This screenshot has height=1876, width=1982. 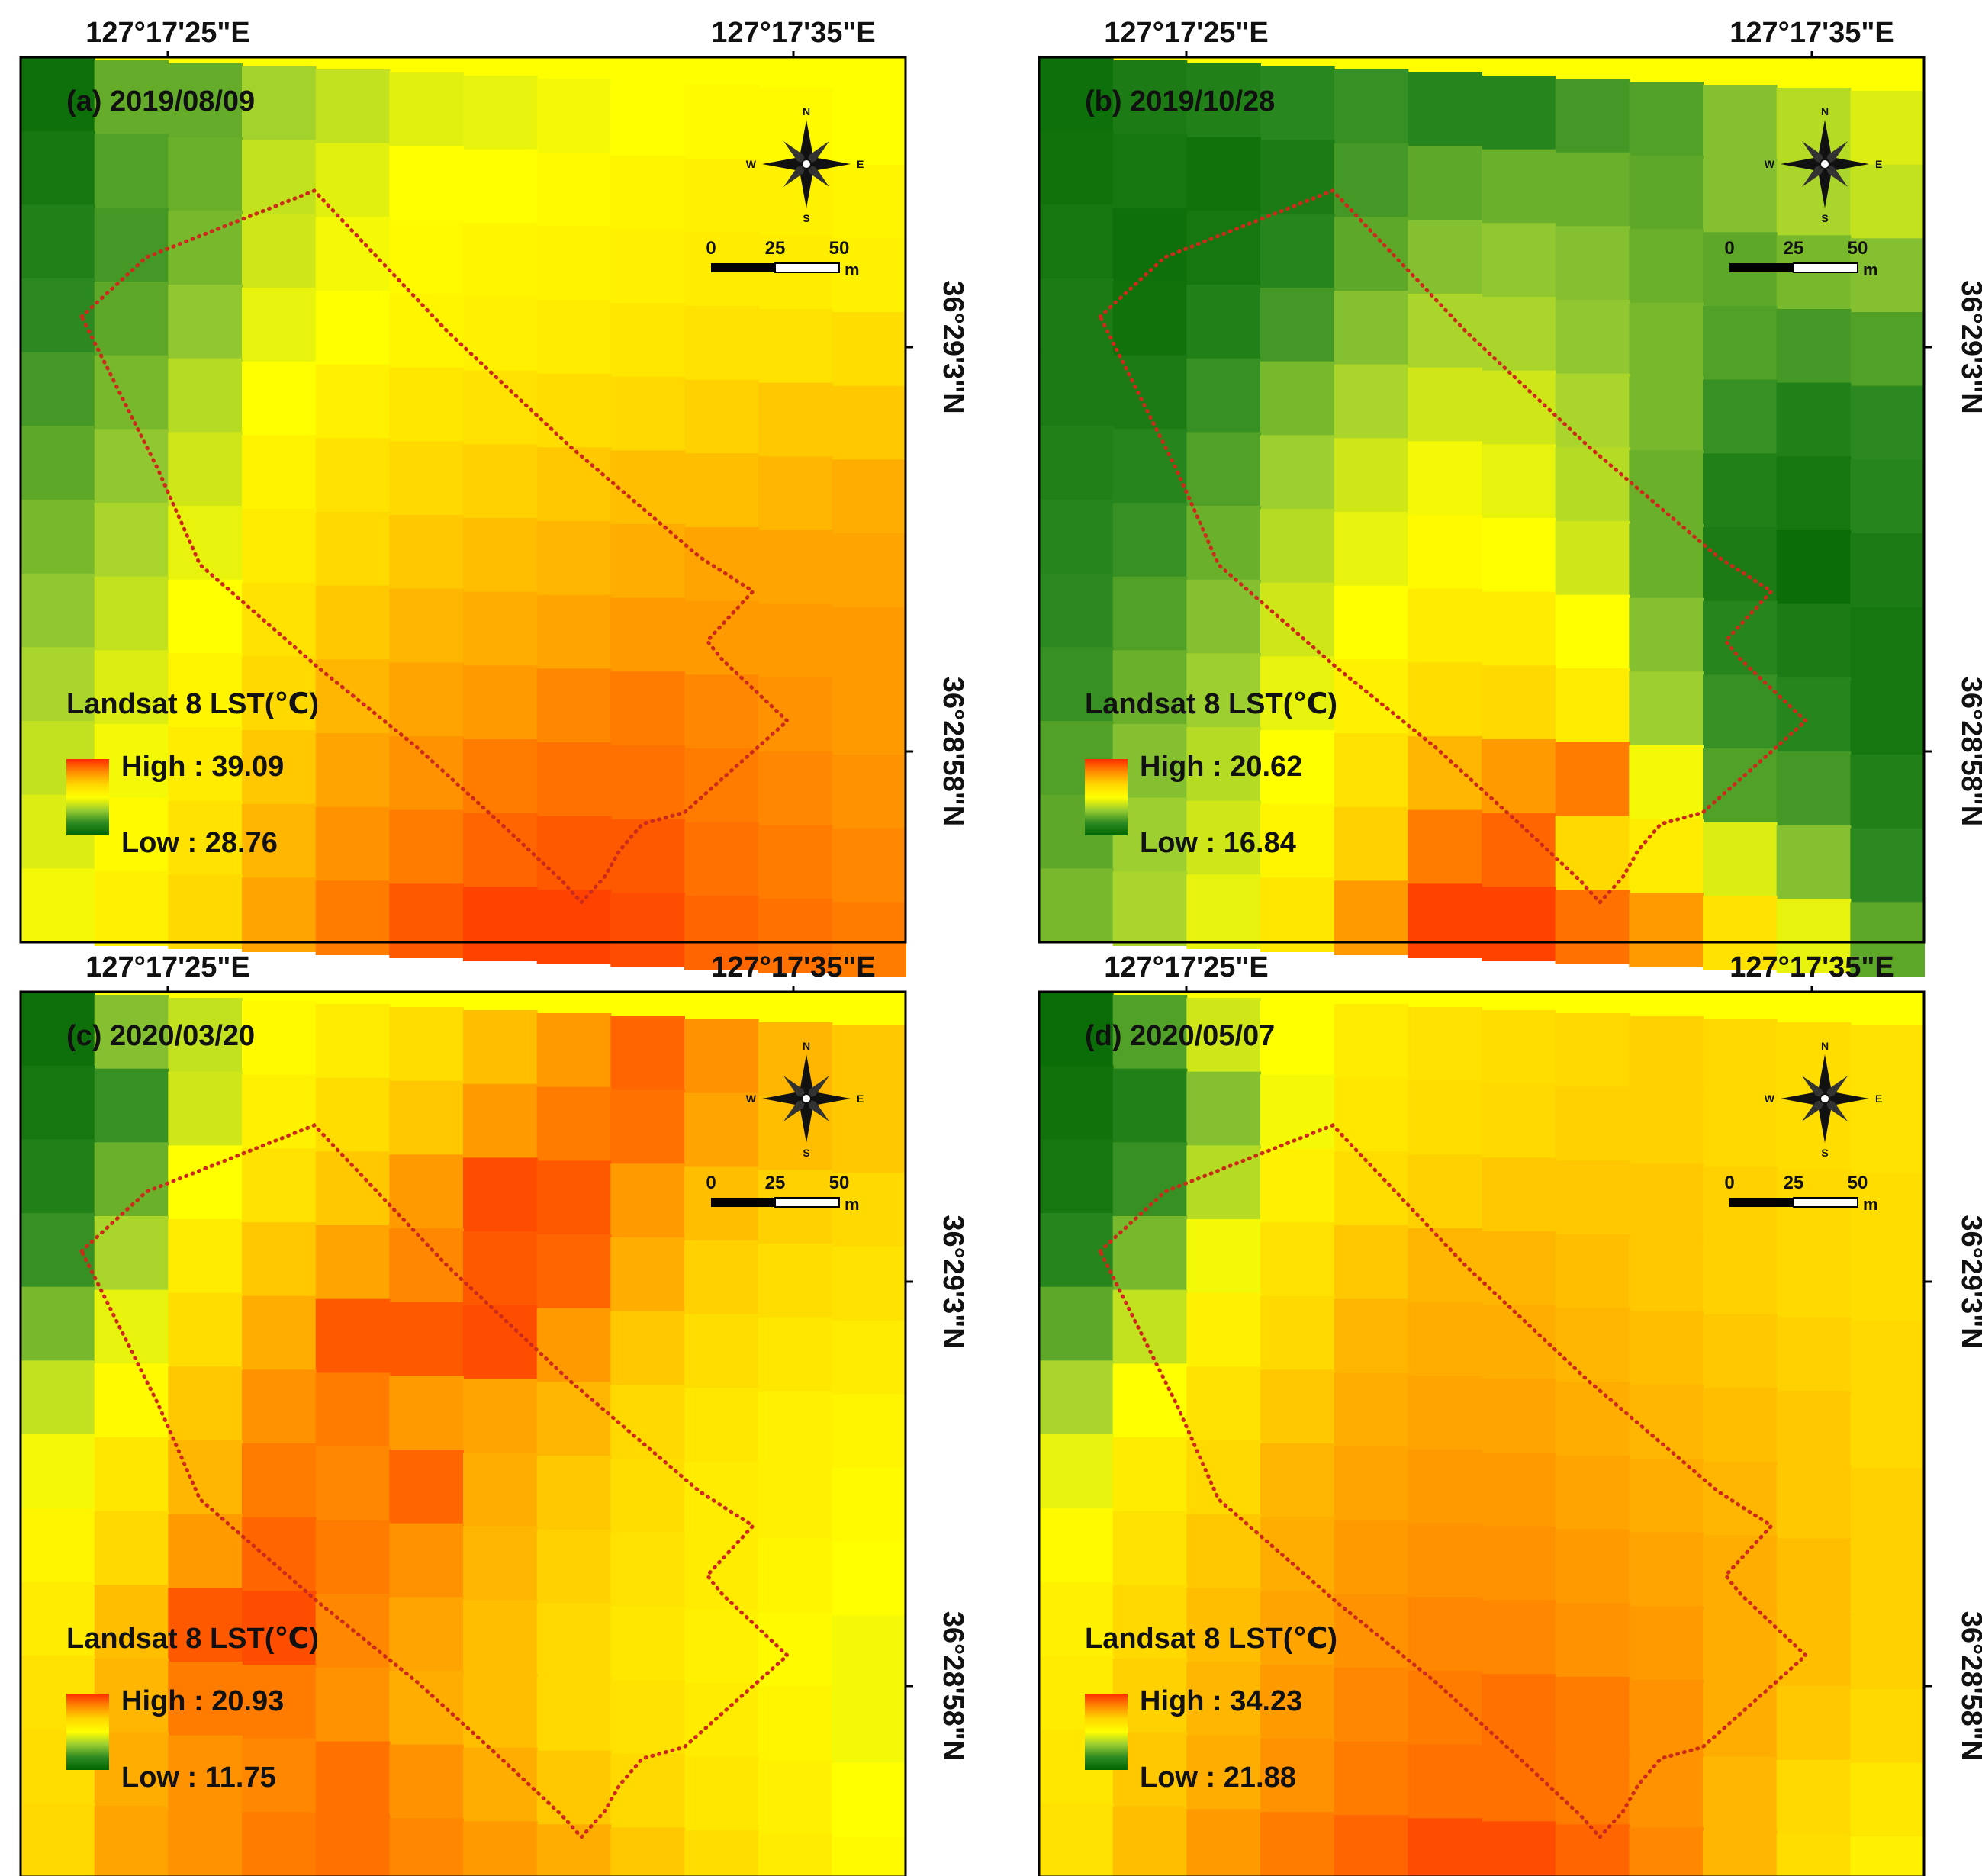 What do you see at coordinates (167, 33) in the screenshot?
I see `lon-label-left: 127°17'25"E` at bounding box center [167, 33].